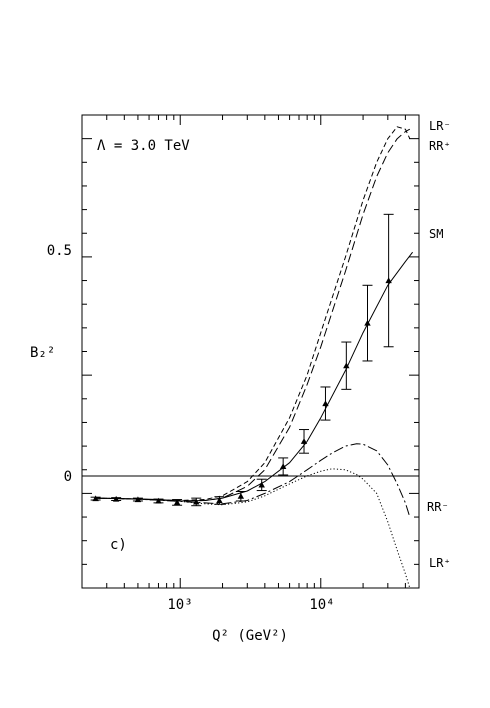 The height and width of the screenshot is (708, 490). What do you see at coordinates (143, 146) in the screenshot?
I see `lambda-annotation: Λ = 3.0 TeV` at bounding box center [143, 146].